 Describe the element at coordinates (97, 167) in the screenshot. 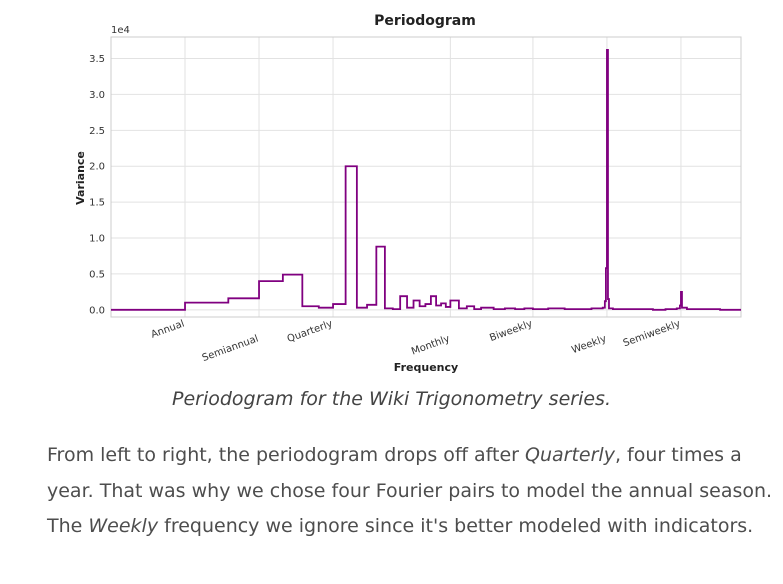

I see `y-tick-label: 2.0` at that location.